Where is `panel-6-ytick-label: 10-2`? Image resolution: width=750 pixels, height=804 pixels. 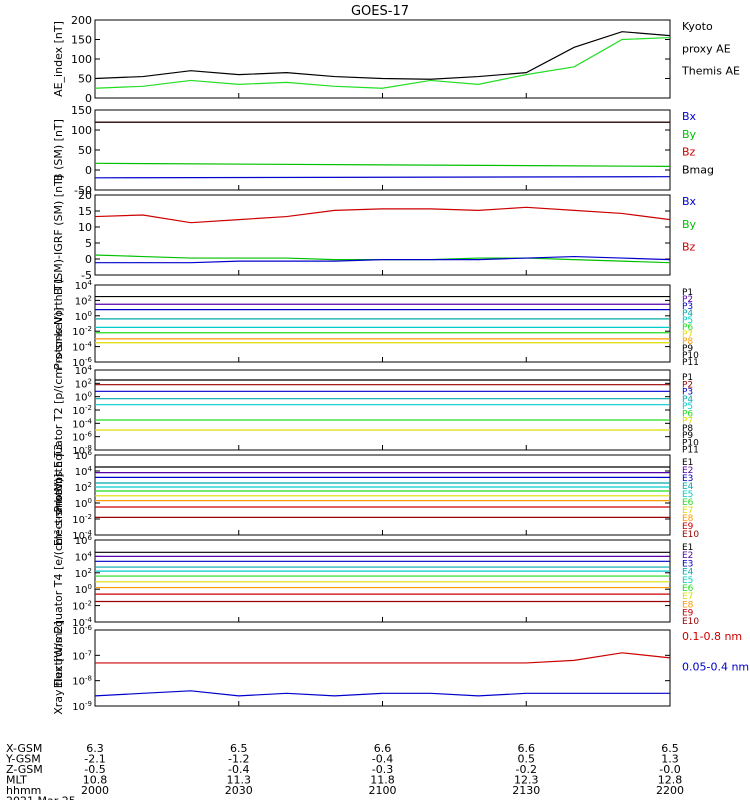
panel-6-ytick-label: 10-2 is located at coordinates (82, 606).